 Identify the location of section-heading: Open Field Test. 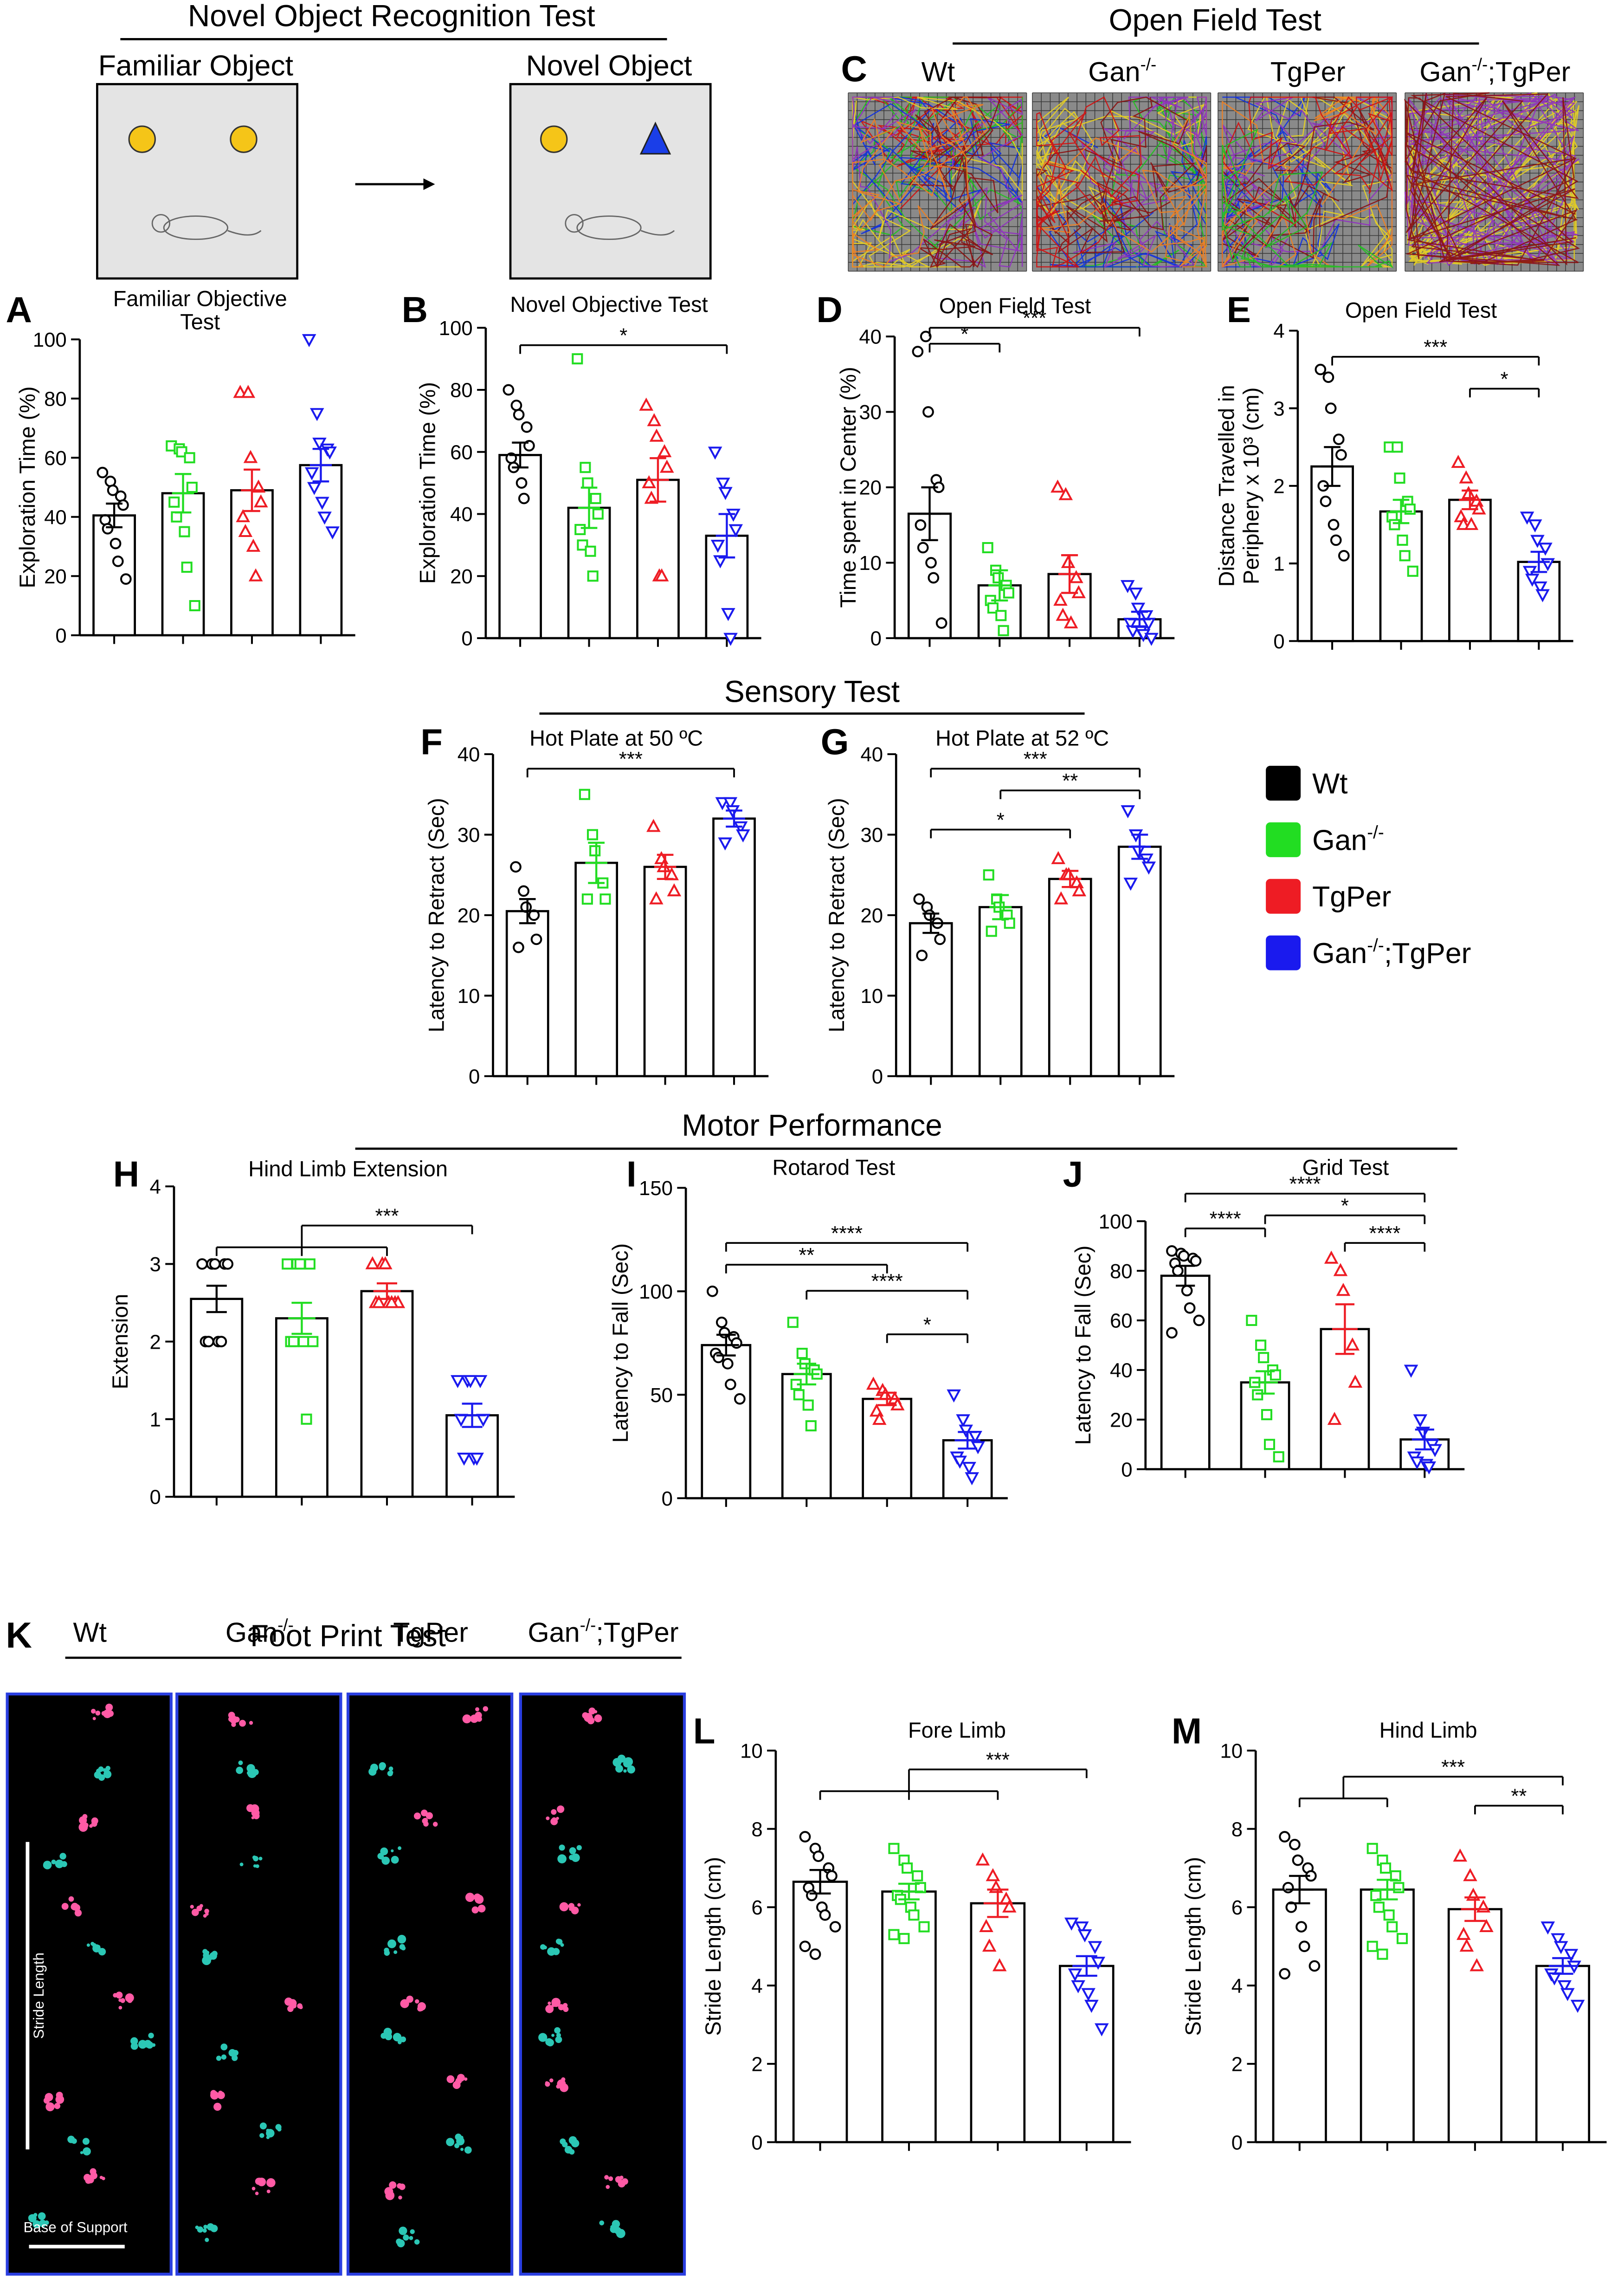
(1215, 20).